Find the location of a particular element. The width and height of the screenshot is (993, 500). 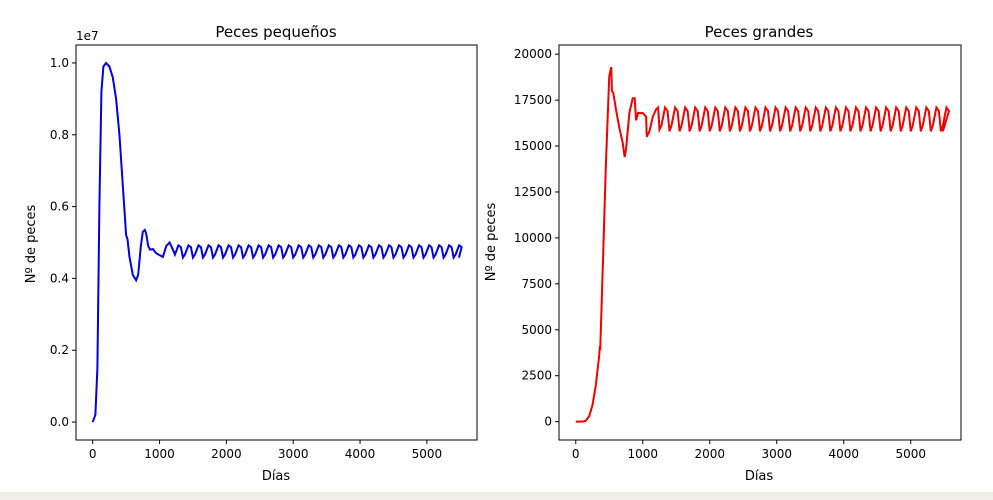

y-tick-label: 7500 is located at coordinates (536, 284).